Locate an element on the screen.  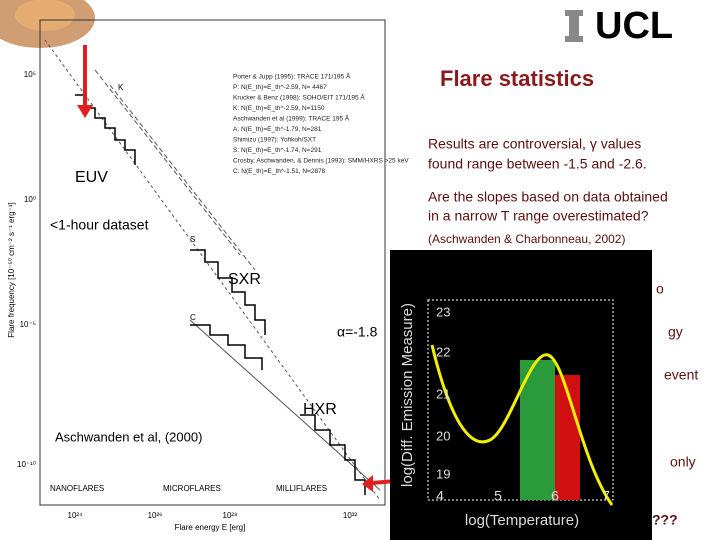
inset-y-label: log(Diff. Emission Measure) is located at coordinates (407, 395).